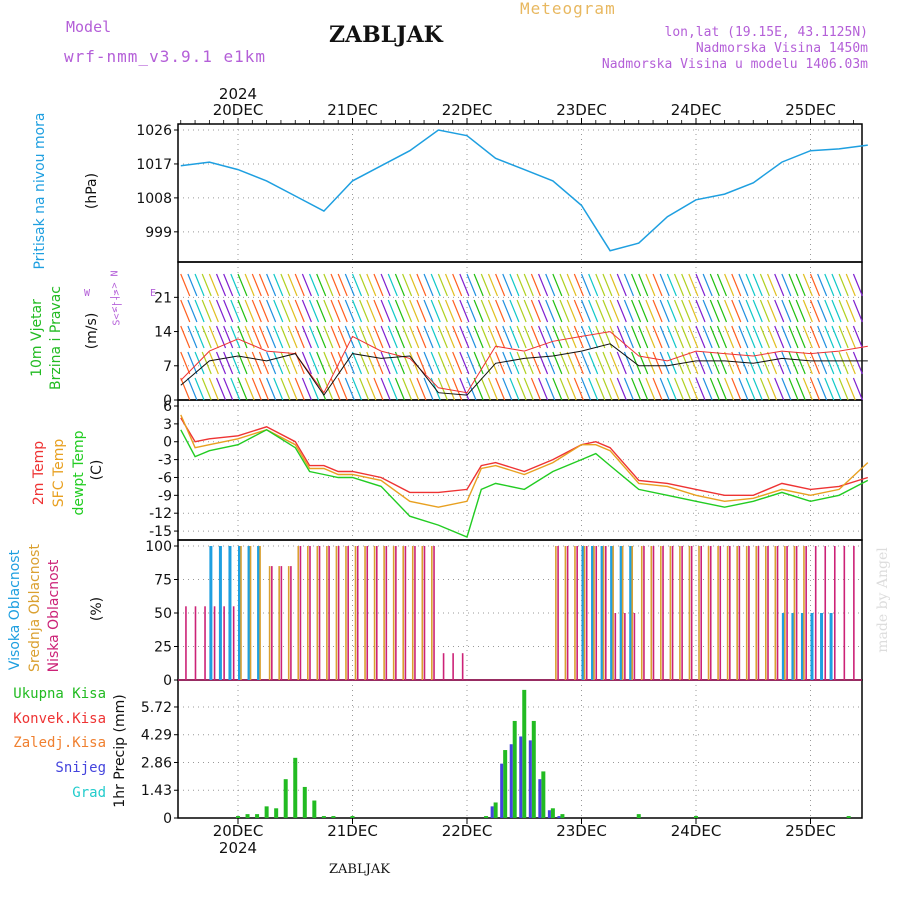 This screenshot has width=900, height=900. What do you see at coordinates (568, 9) in the screenshot?
I see `product-title: Meteogram` at bounding box center [568, 9].